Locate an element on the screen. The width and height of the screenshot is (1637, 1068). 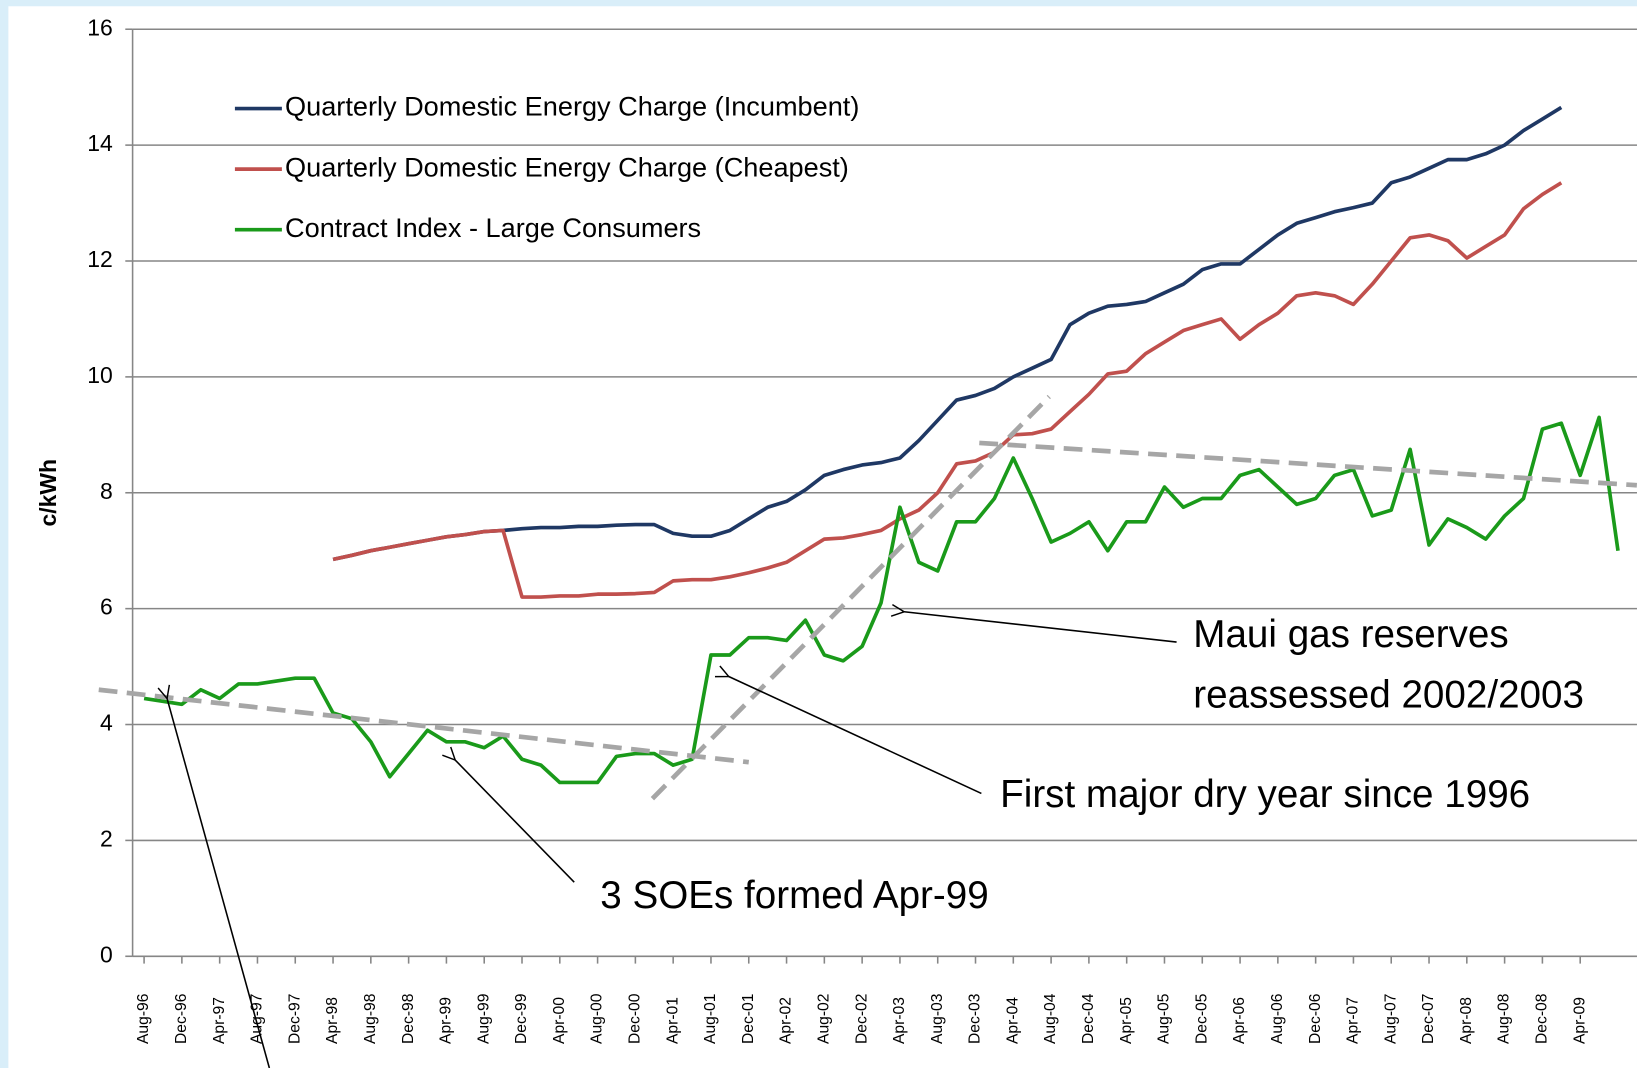
x-tick-label: Apr-02 is located at coordinates (786, 1020).